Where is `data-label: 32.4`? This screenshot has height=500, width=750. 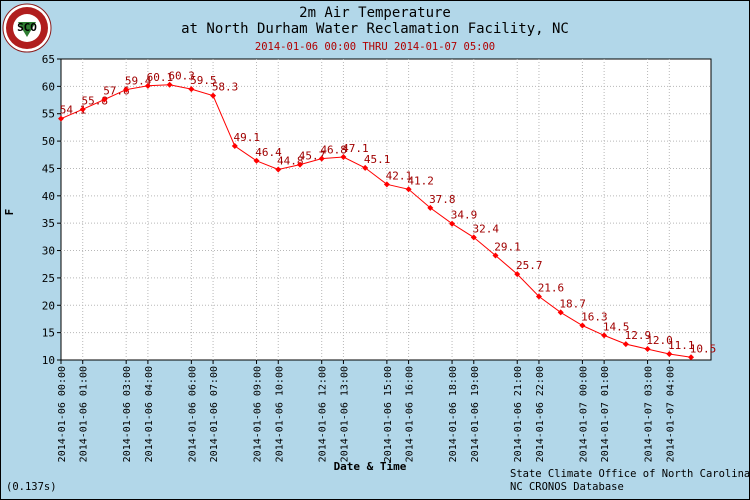
data-label: 32.4 is located at coordinates (486, 228).